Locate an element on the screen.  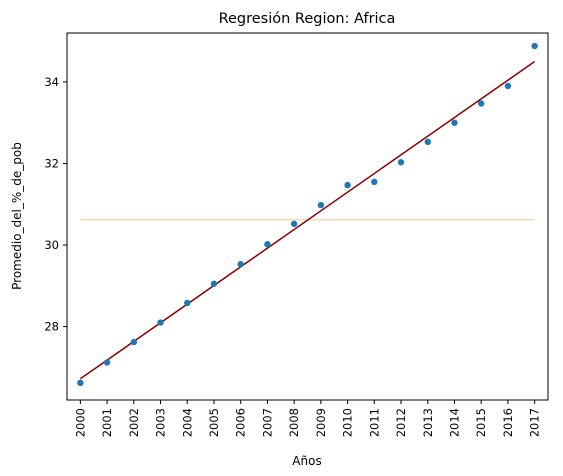
x-tick-label: 2014 is located at coordinates (454, 422).